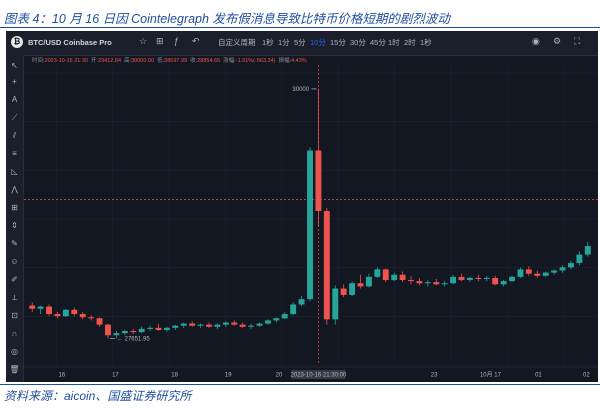  I want to click on interval-8: 2时, so click(410, 42).